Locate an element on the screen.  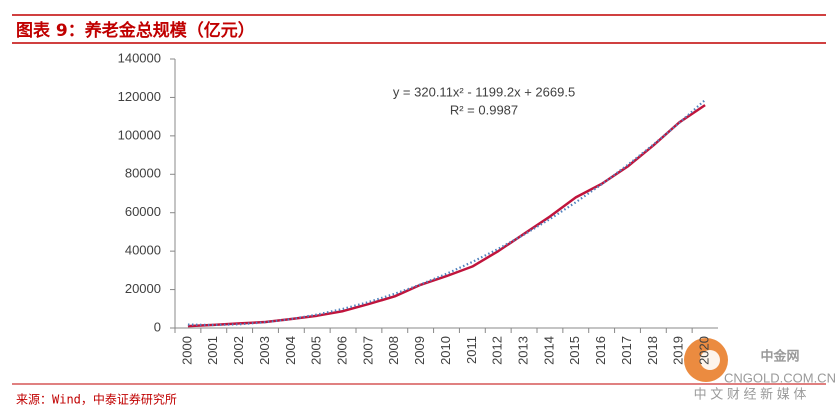
x-tick-label: 2007 is located at coordinates (367, 350).